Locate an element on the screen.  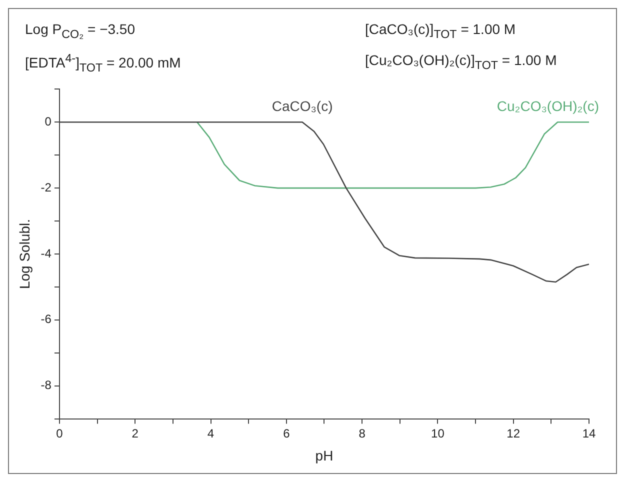
x-tick-label: 12 is located at coordinates (513, 433).